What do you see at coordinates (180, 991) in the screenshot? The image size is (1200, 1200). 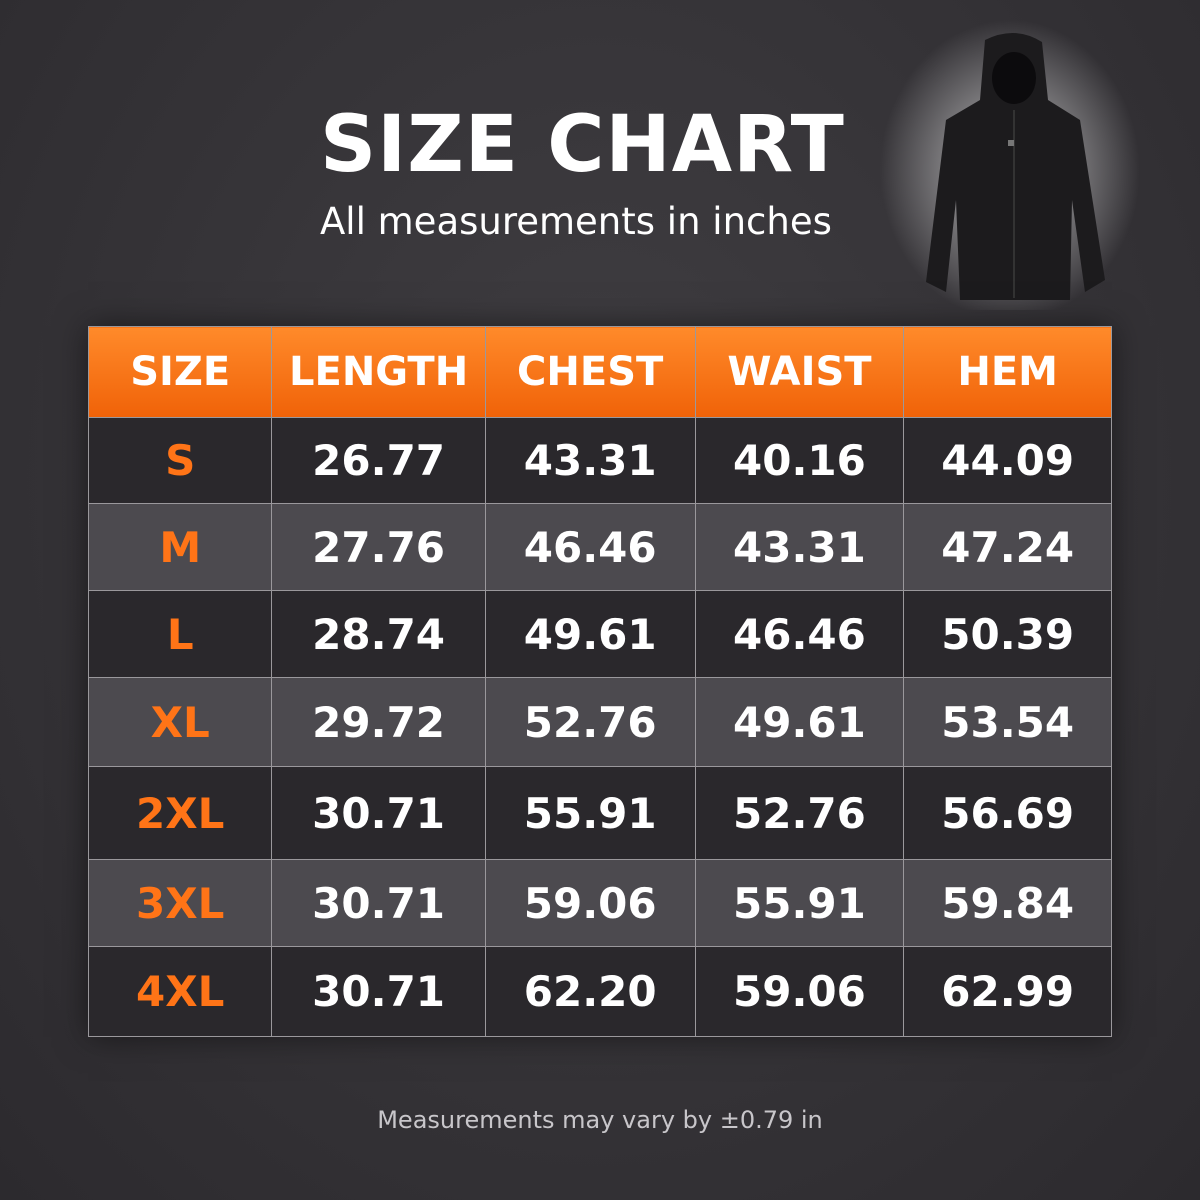 I see `size-cell: 4XL` at bounding box center [180, 991].